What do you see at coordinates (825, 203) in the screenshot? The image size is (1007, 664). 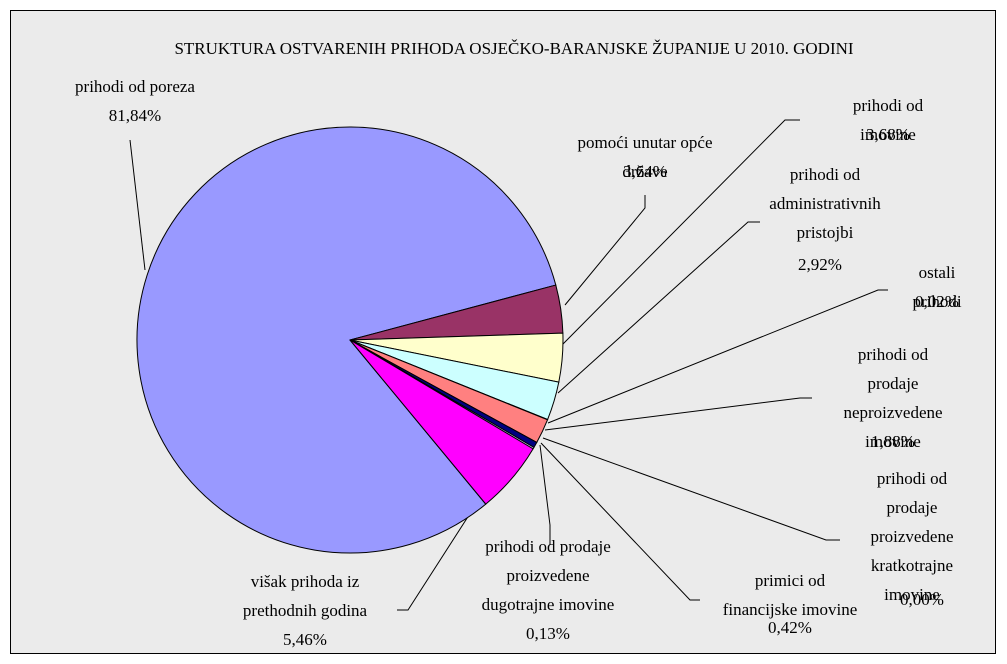 I see `slice-label: prihodi od administrativnih pristojbi` at bounding box center [825, 203].